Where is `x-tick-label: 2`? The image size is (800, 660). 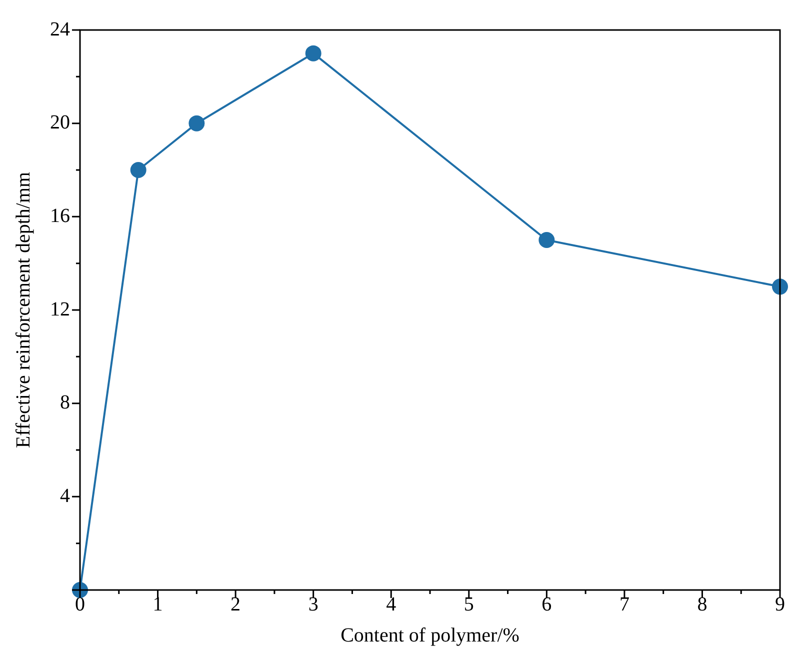
x-tick-label: 2 is located at coordinates (235, 604).